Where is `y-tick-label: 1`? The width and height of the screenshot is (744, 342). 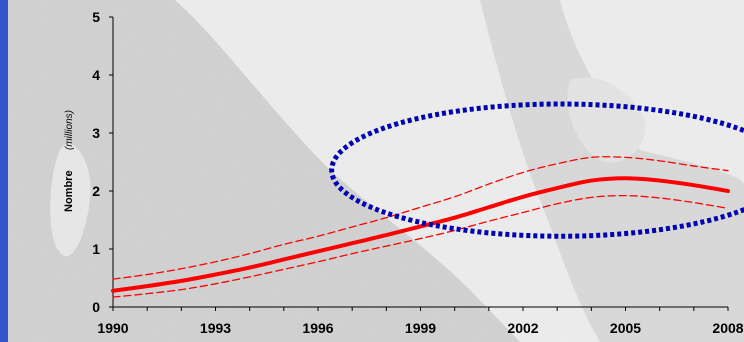
y-tick-label: 1 is located at coordinates (96, 249).